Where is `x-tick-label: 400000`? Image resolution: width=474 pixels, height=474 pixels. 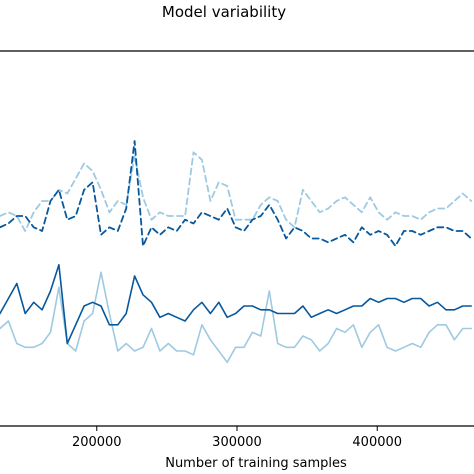
x-tick-label: 400000 is located at coordinates (377, 442).